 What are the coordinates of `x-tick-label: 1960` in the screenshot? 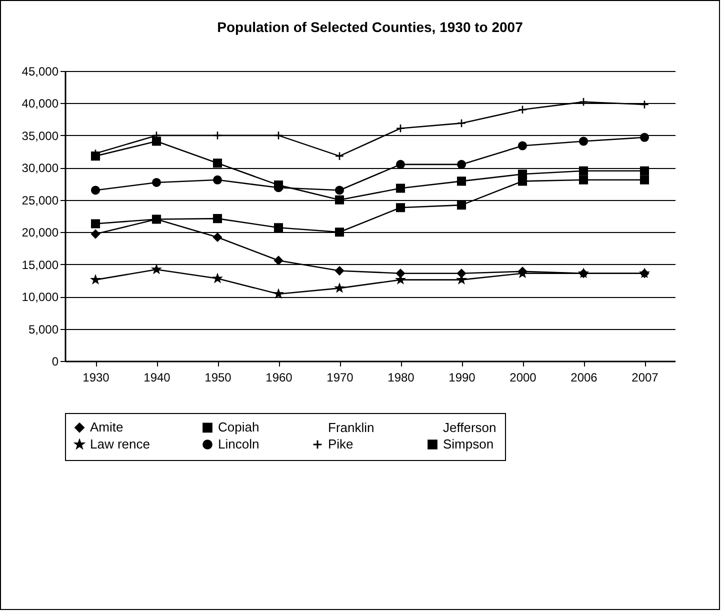 It's located at (279, 377).